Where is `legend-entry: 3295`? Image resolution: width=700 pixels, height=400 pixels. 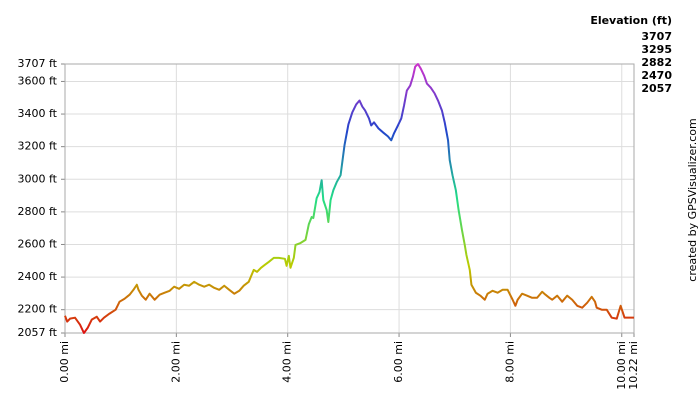
legend-entry: 3295 is located at coordinates (656, 49).